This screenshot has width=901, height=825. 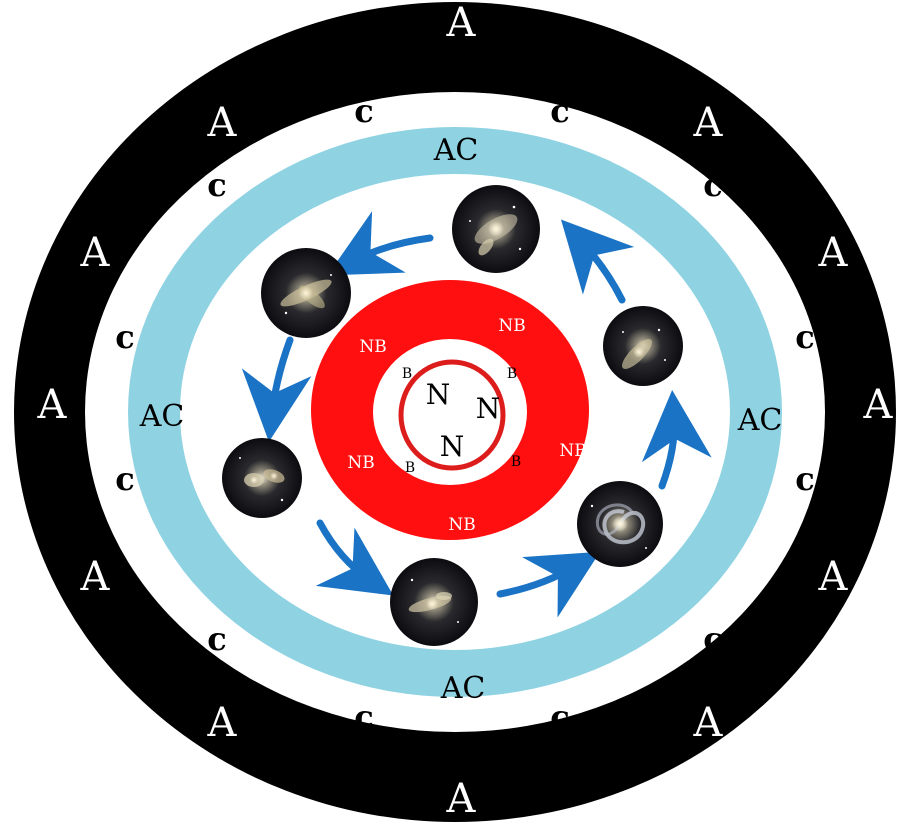 What do you see at coordinates (496, 229) in the screenshot?
I see `galaxy-1-icon` at bounding box center [496, 229].